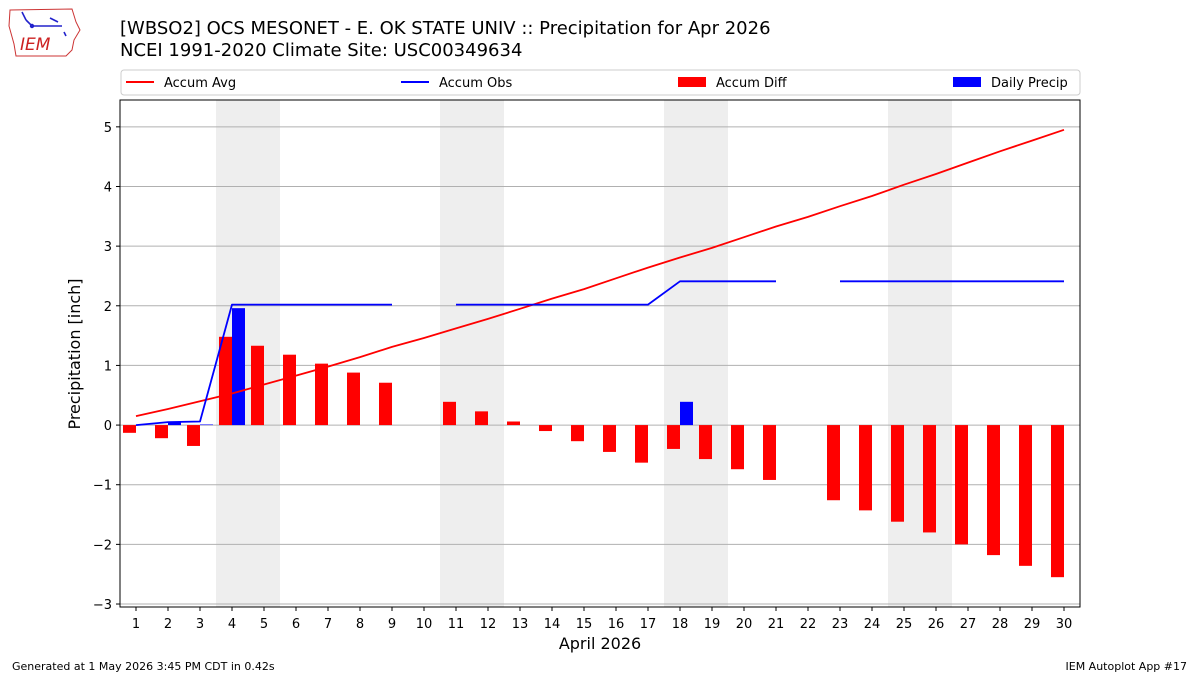 The image size is (1200, 675). I want to click on chart-subtitle: NCEI 1991-2020 Climate Site: USC00349634, so click(321, 50).